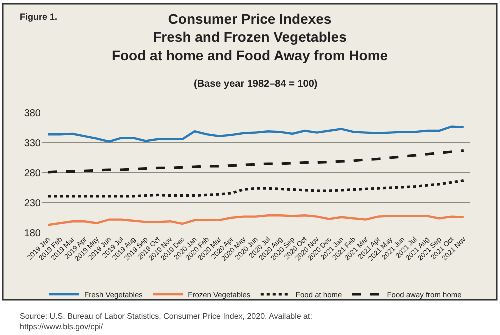 The height and width of the screenshot is (335, 500). Describe the element at coordinates (33, 234) in the screenshot. I see `y-tick-label: 180` at that location.